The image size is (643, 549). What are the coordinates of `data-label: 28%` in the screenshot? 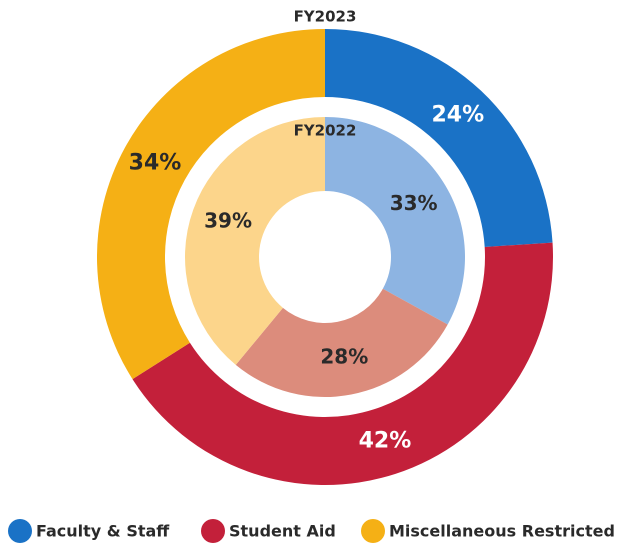 It's located at (344, 357).